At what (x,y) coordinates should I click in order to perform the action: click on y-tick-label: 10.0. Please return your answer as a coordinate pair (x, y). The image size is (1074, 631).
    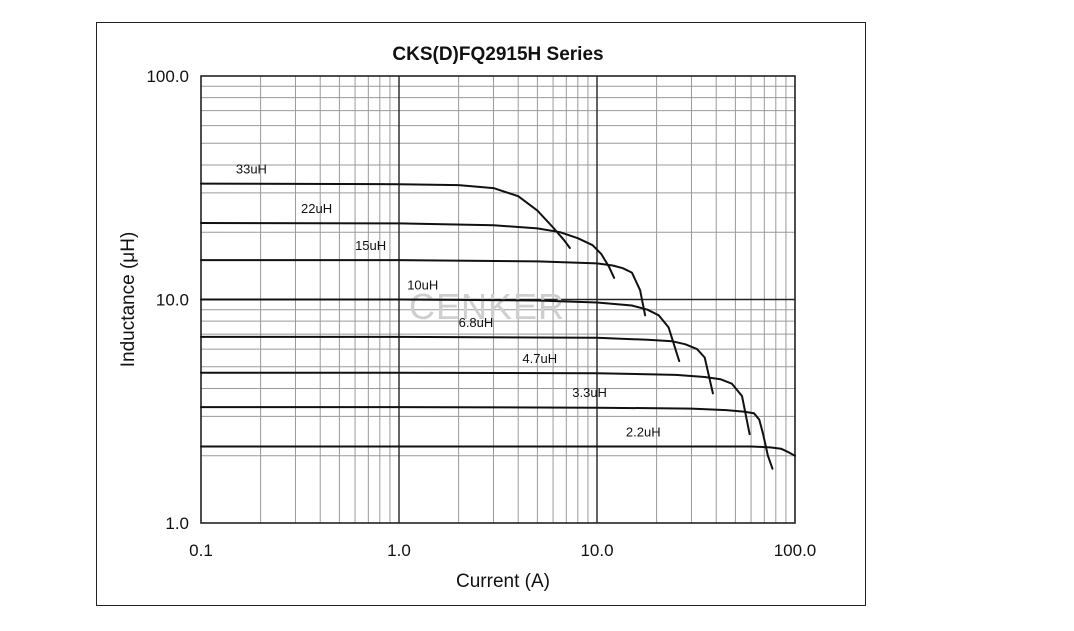
    Looking at the image, I should click on (172, 300).